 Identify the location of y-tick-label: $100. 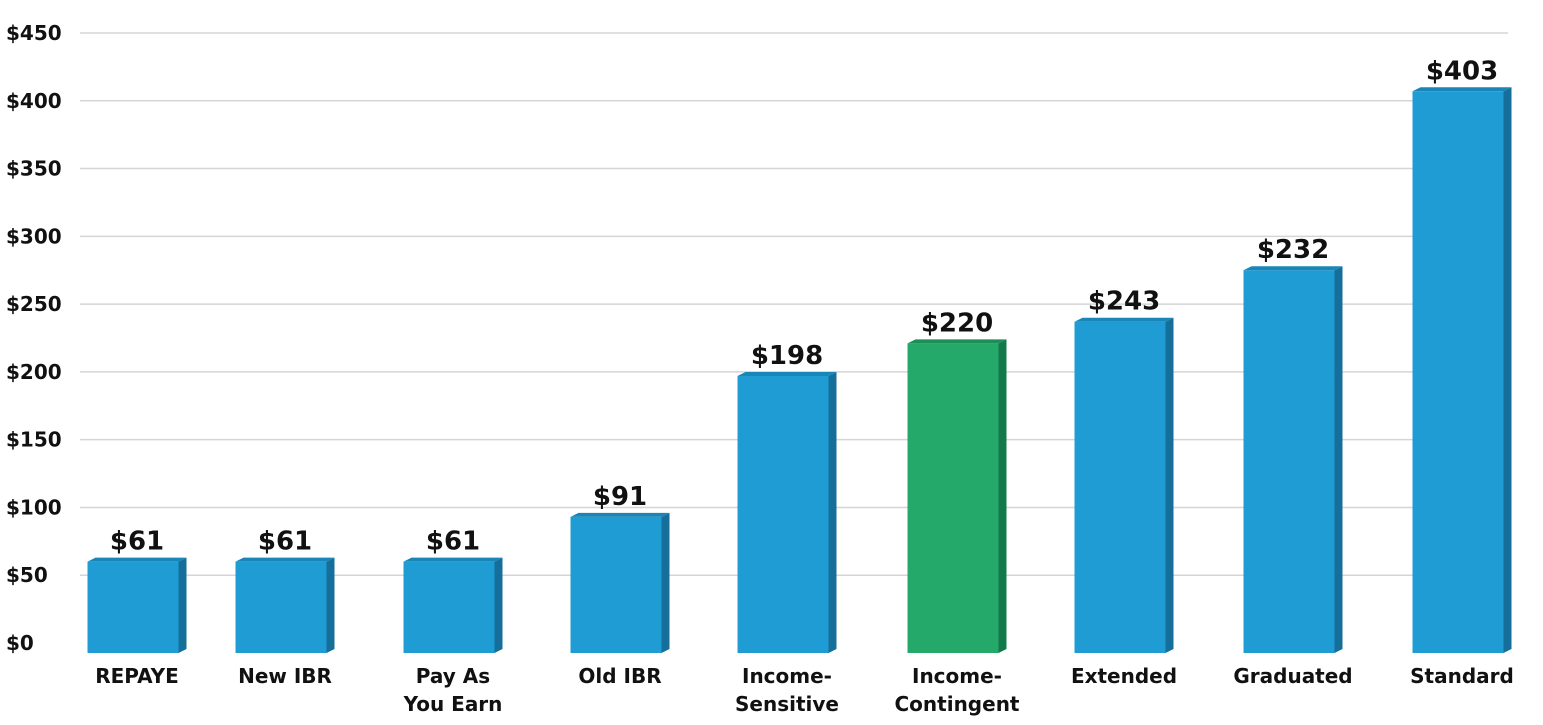
(34, 507).